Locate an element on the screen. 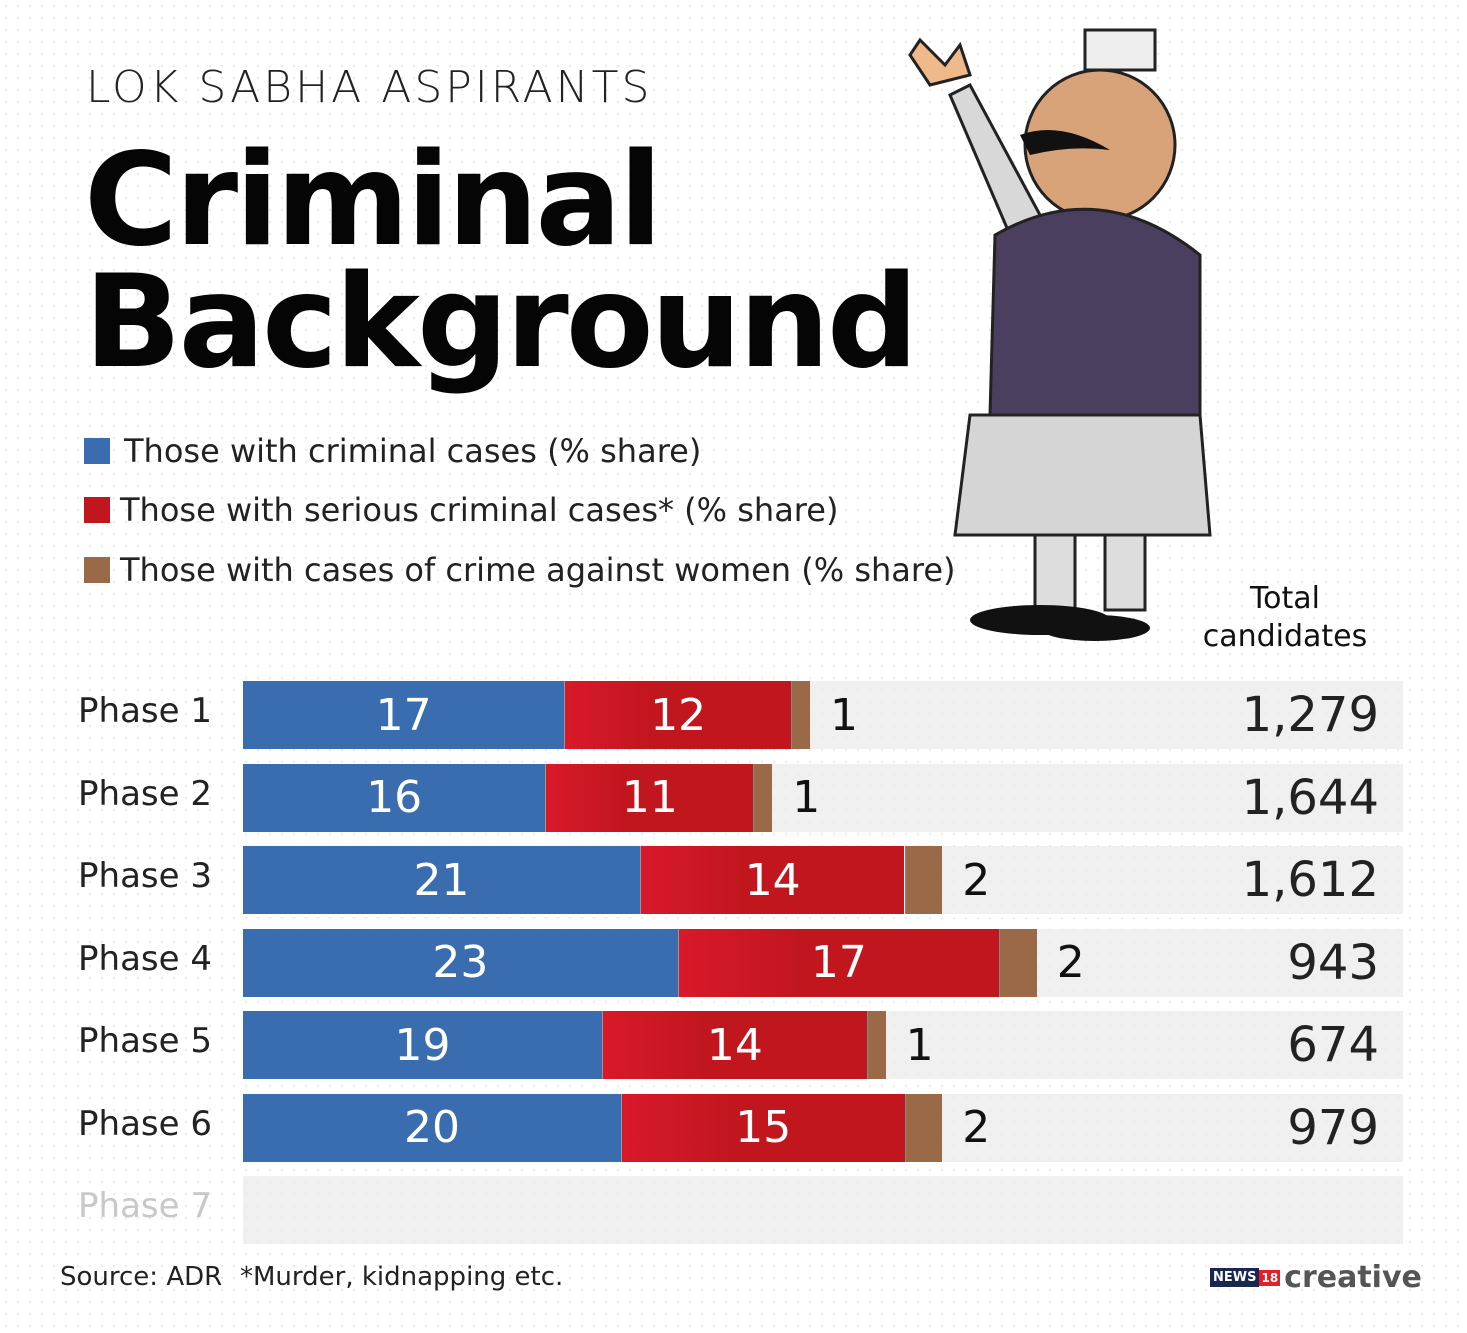 The height and width of the screenshot is (1333, 1467). total-candidates-value: 1,279 is located at coordinates (1310, 715).